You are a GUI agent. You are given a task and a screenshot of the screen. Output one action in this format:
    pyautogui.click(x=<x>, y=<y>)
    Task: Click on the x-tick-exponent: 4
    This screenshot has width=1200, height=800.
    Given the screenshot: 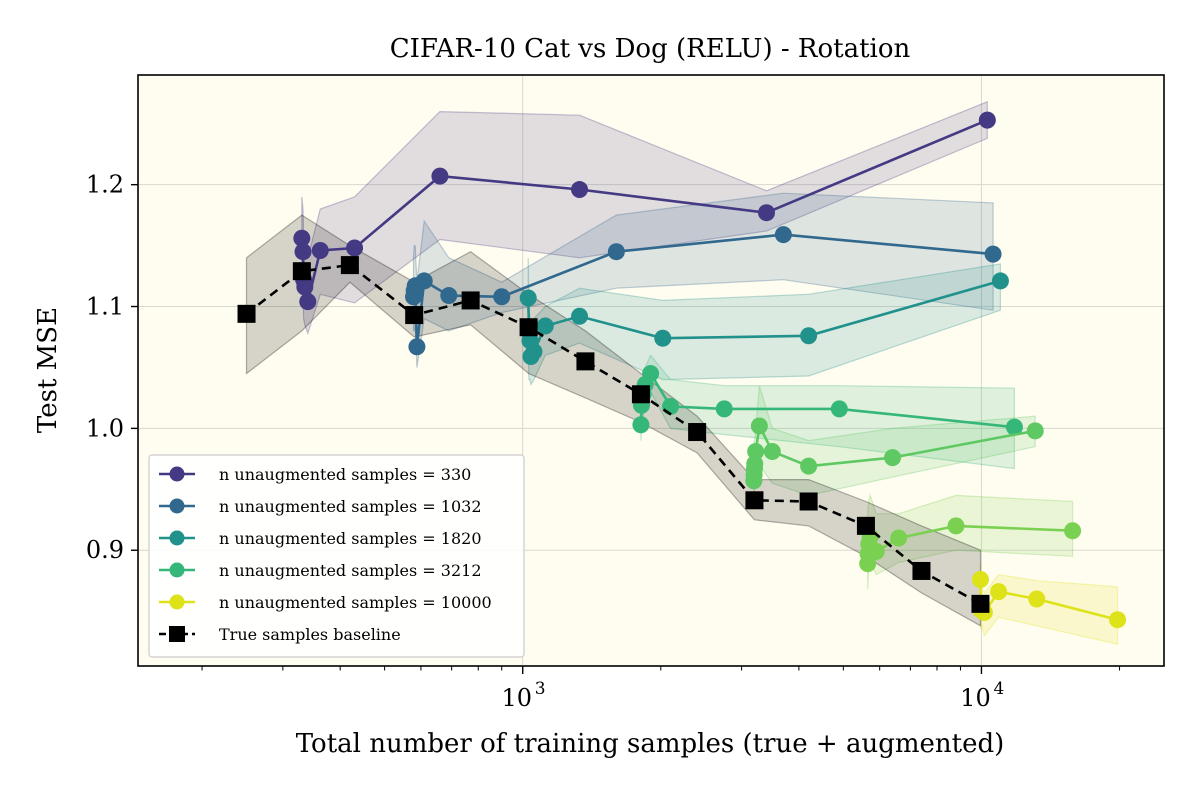 What is the action you would take?
    pyautogui.click(x=998, y=689)
    